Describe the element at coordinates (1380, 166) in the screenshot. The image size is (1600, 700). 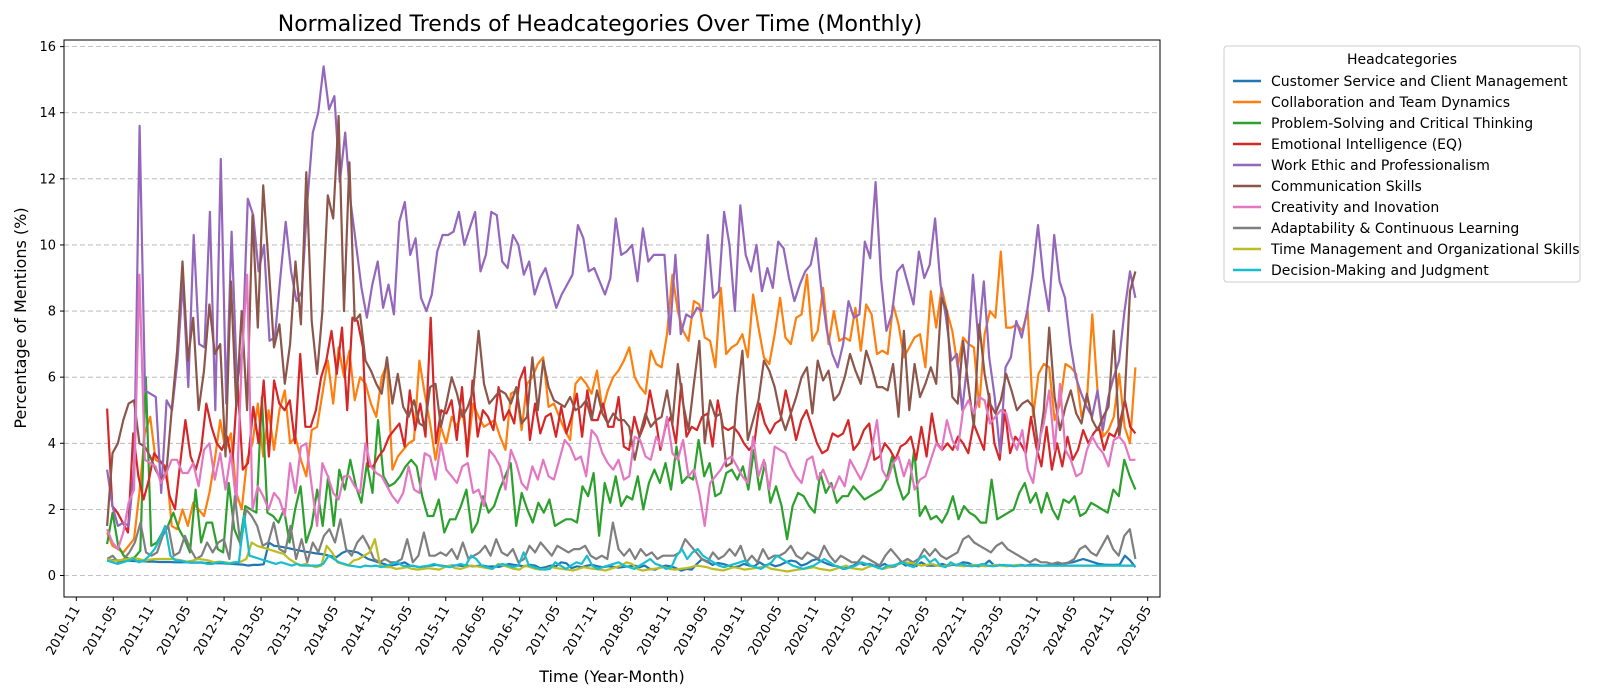
I see `legend-label: Work Ethic and Professionalism` at that location.